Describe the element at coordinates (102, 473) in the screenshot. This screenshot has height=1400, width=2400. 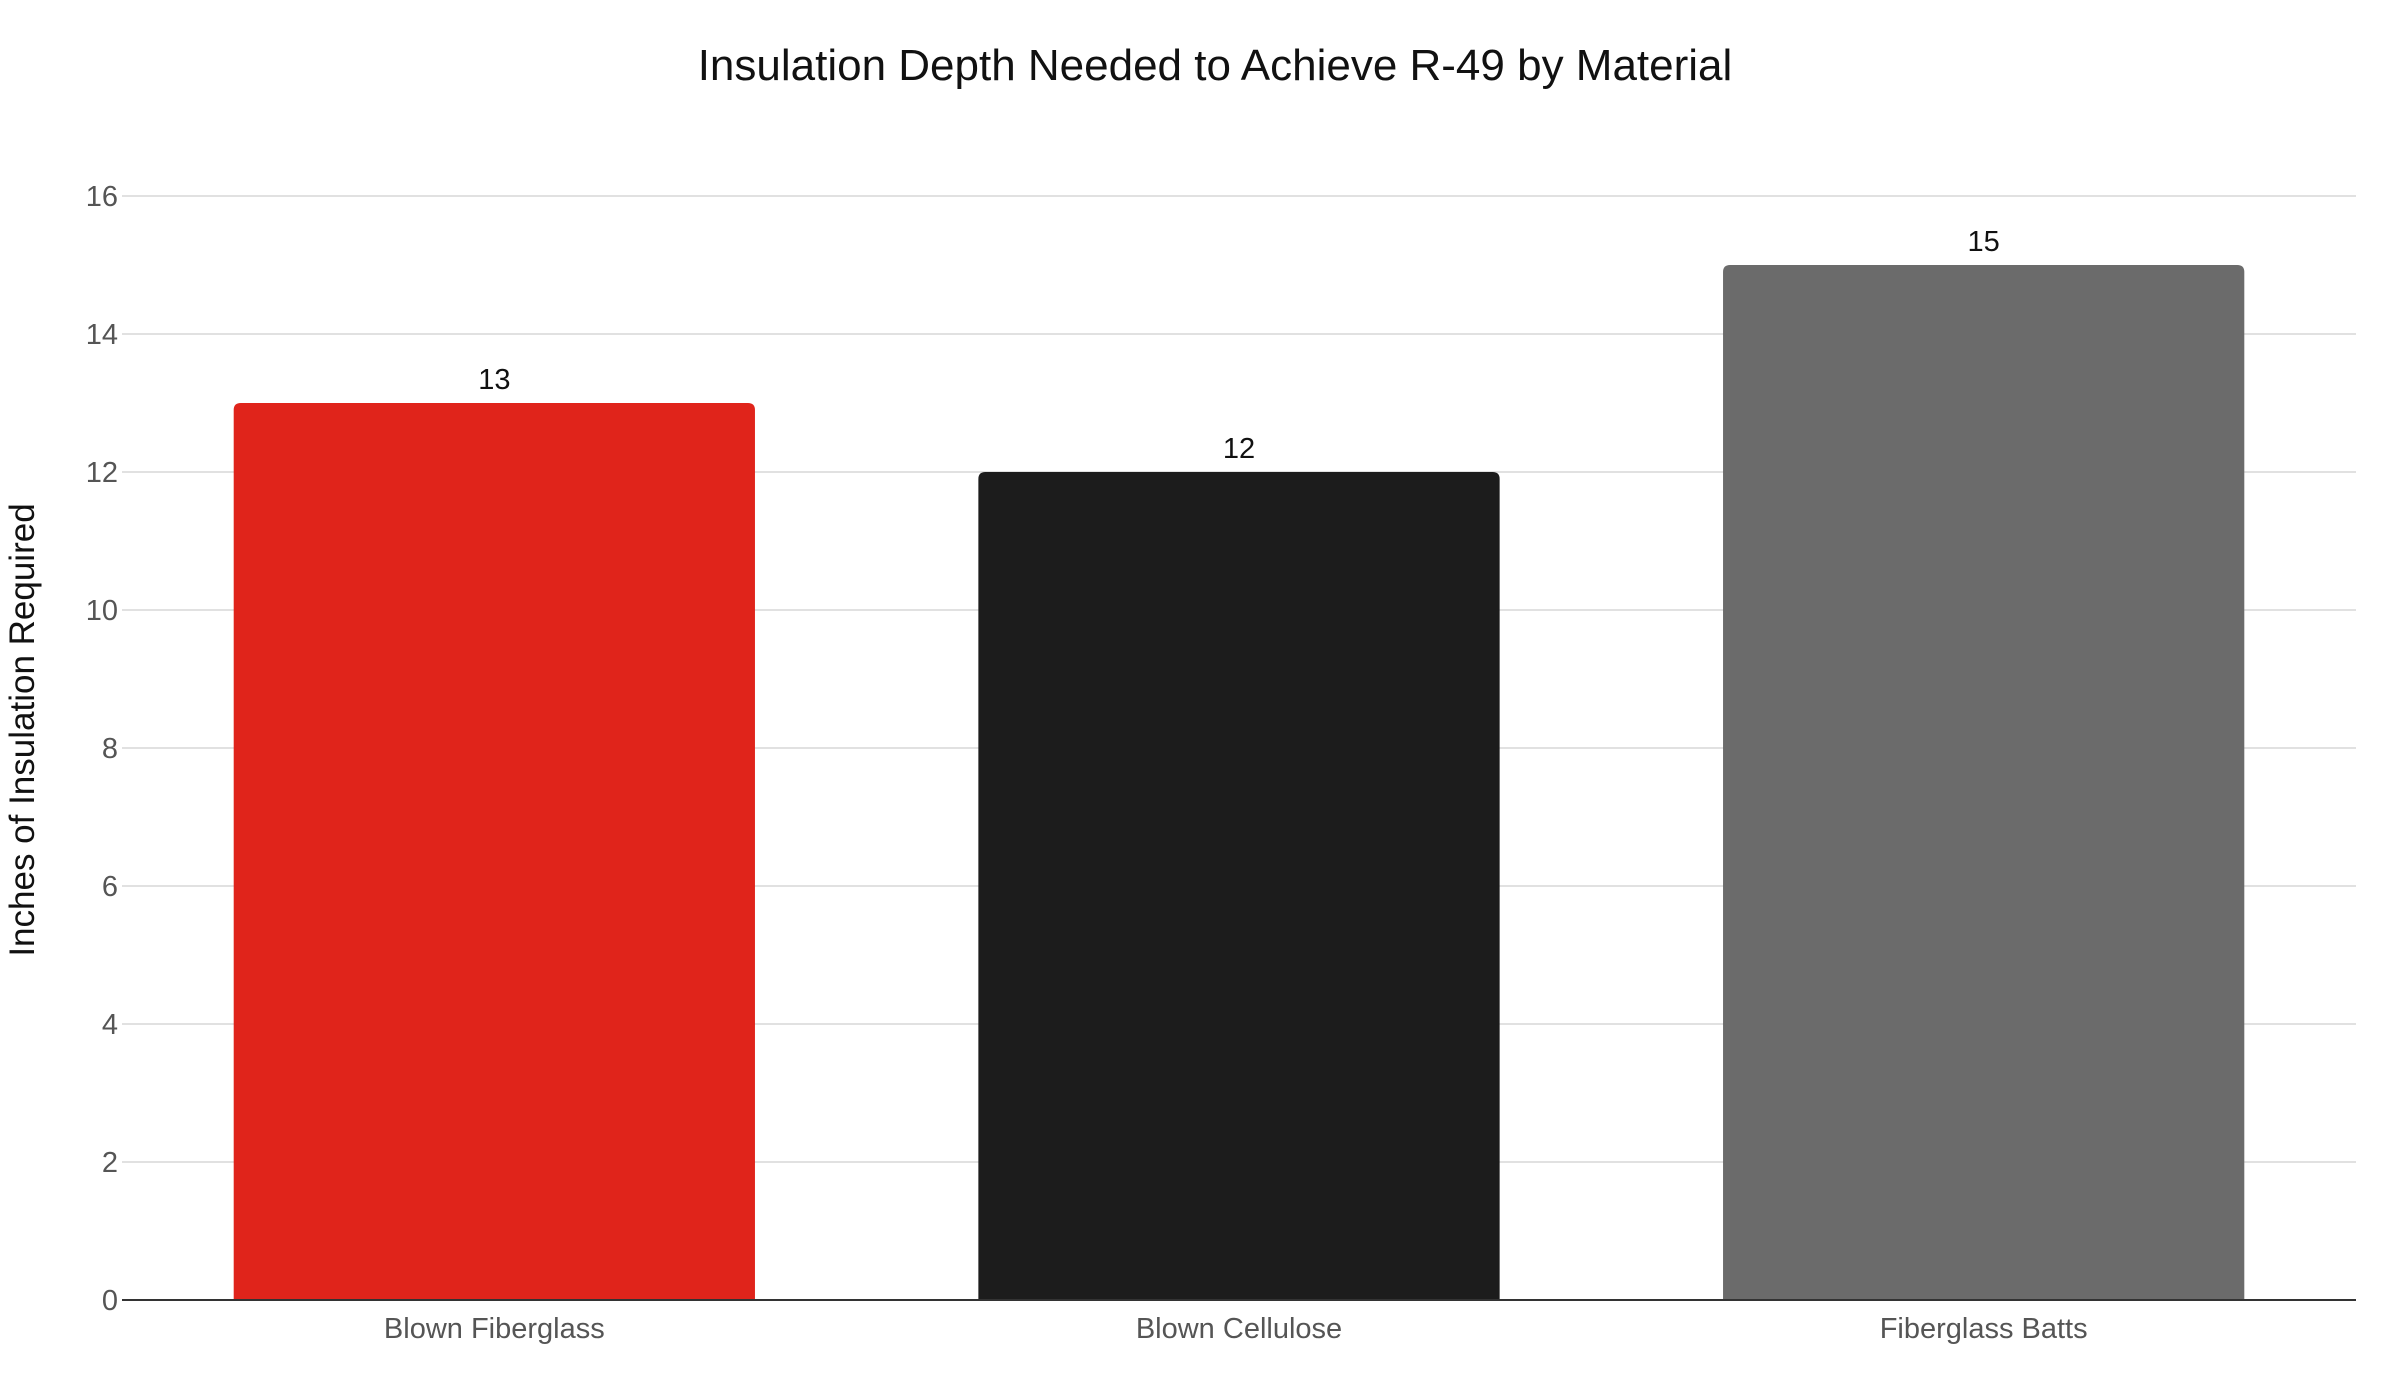
I see `y-tick-label: 12` at that location.